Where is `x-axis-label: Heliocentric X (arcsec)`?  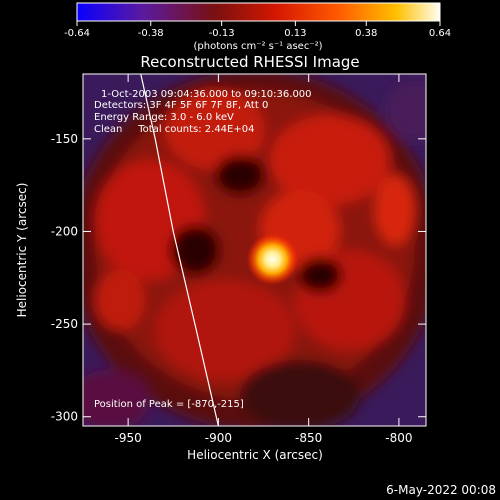 x-axis-label: Heliocentric X (arcsec) is located at coordinates (255, 455).